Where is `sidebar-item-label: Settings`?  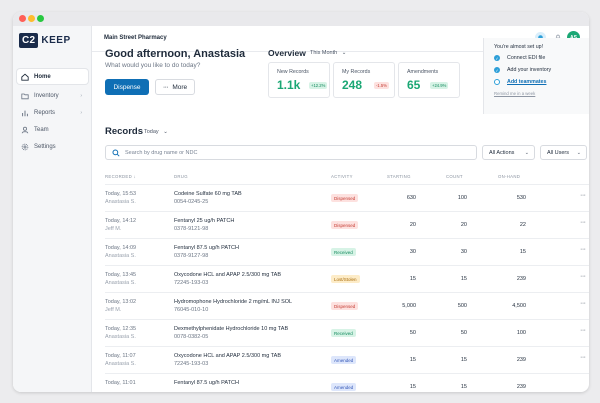
sidebar-item-label: Settings is located at coordinates (45, 146).